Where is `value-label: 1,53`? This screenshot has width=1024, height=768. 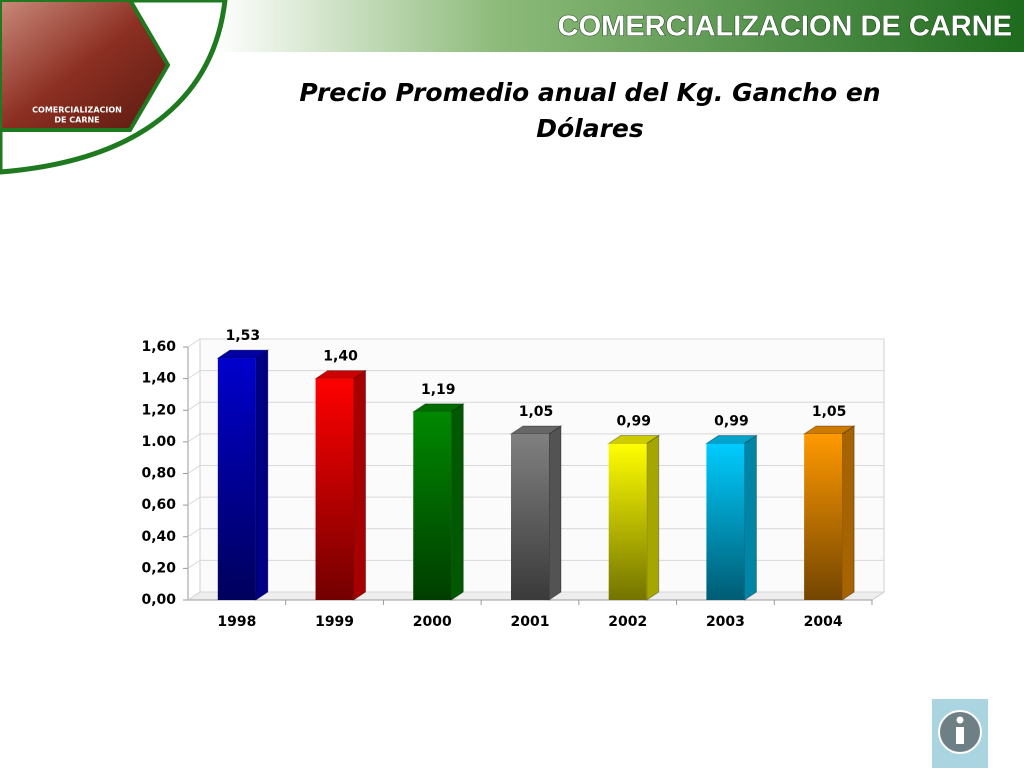 value-label: 1,53 is located at coordinates (243, 336).